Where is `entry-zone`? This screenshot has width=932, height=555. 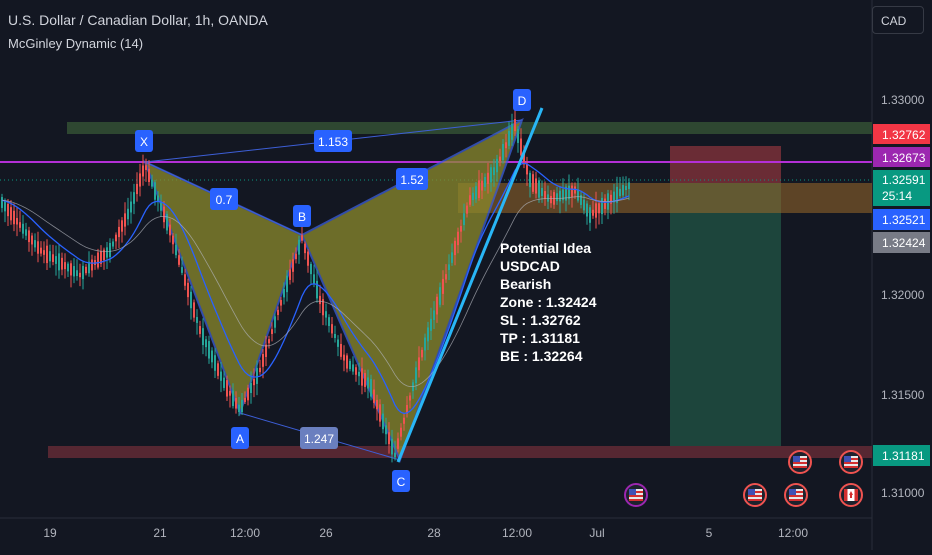 entry-zone is located at coordinates (665, 198).